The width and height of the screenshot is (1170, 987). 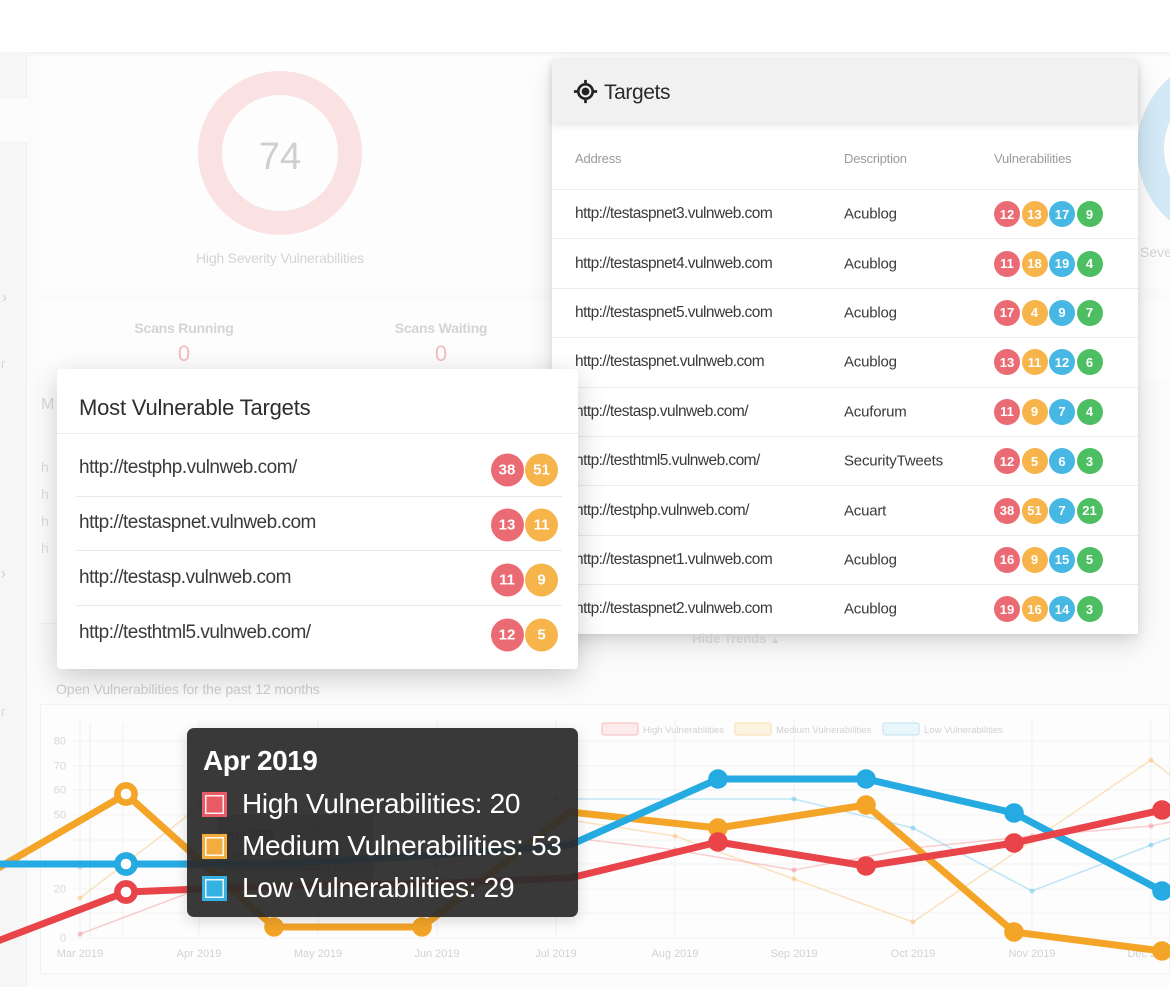 What do you see at coordinates (963, 730) in the screenshot?
I see `svg-text: Low Vulnerabilities` at bounding box center [963, 730].